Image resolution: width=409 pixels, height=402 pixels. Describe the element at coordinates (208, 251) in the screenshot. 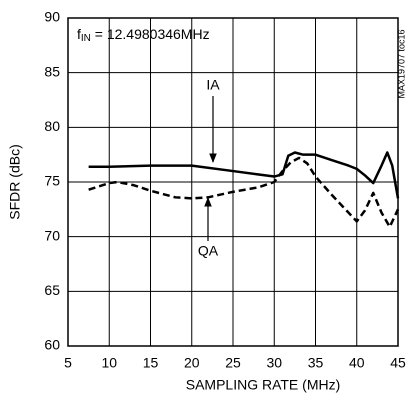

I see `qa-label: QA` at that location.